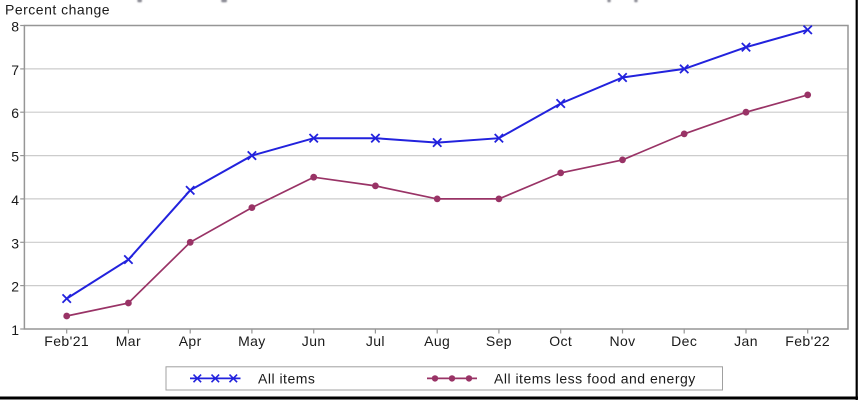  Describe the element at coordinates (15, 113) in the screenshot. I see `svg-text: 6` at that location.